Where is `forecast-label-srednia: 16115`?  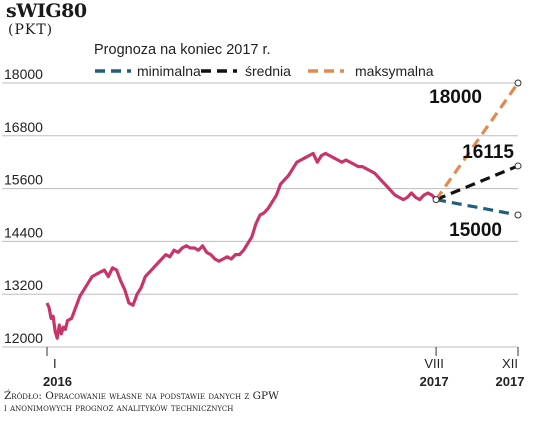
forecast-label-srednia: 16115 is located at coordinates (488, 152).